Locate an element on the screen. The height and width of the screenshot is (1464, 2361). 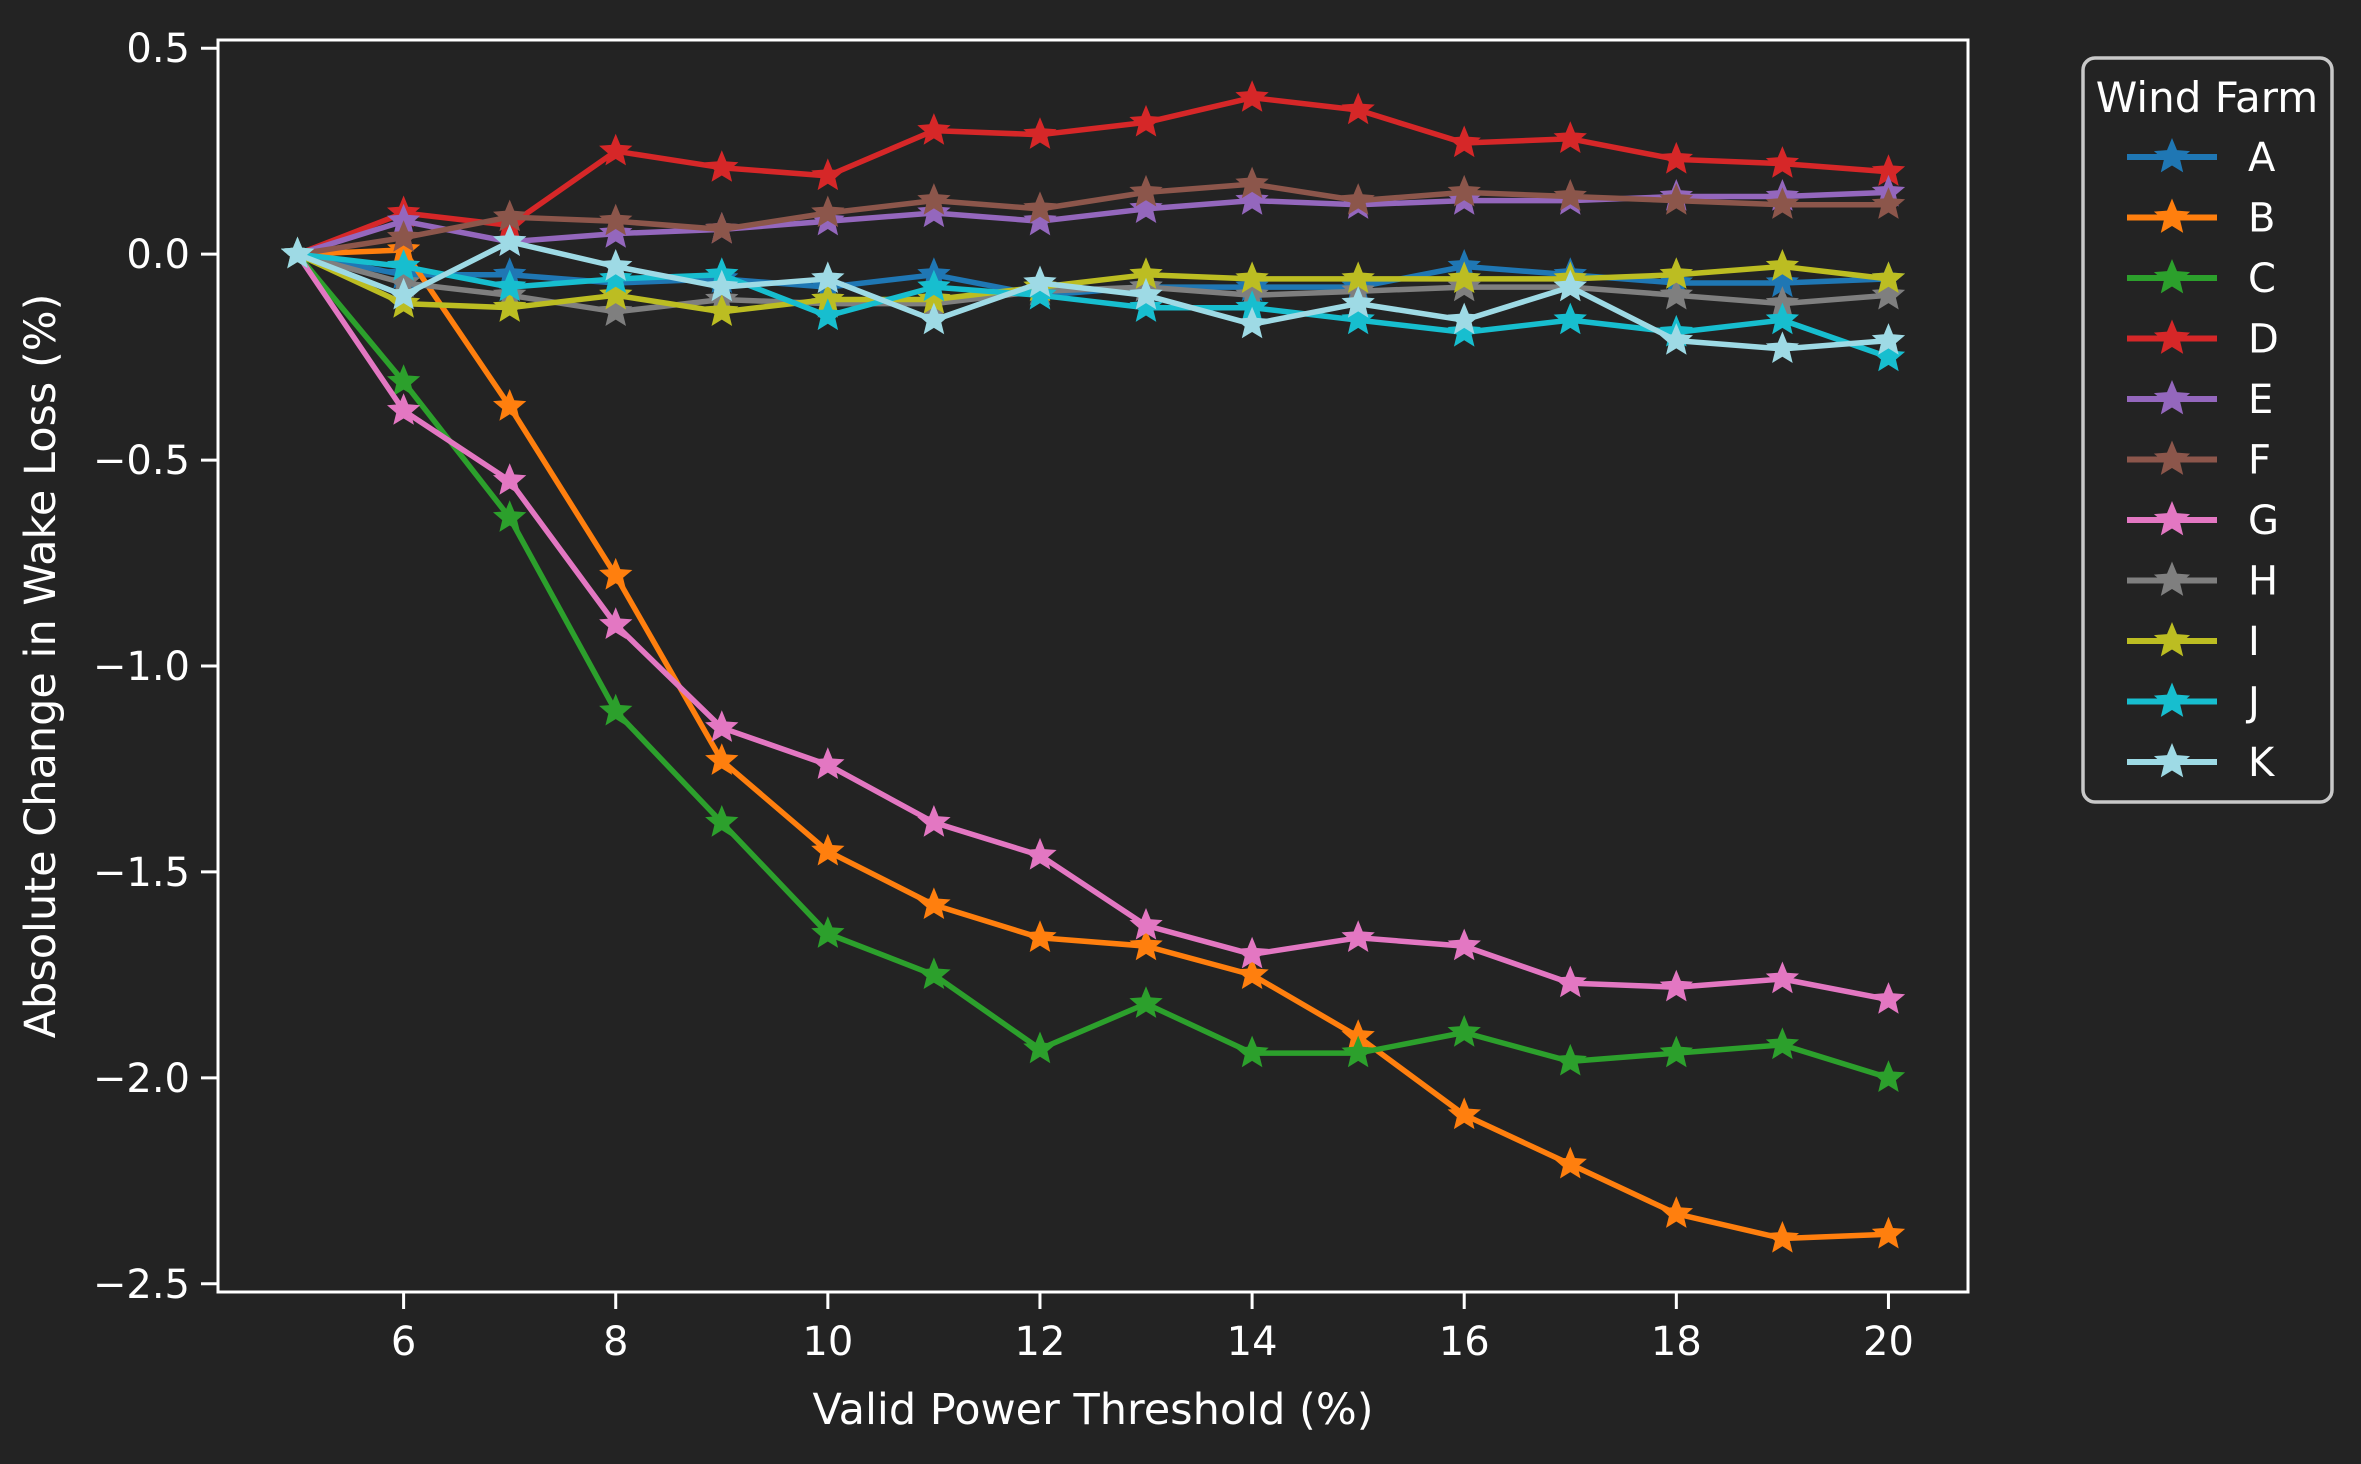
x-tick-label: 10 is located at coordinates (827, 1342).